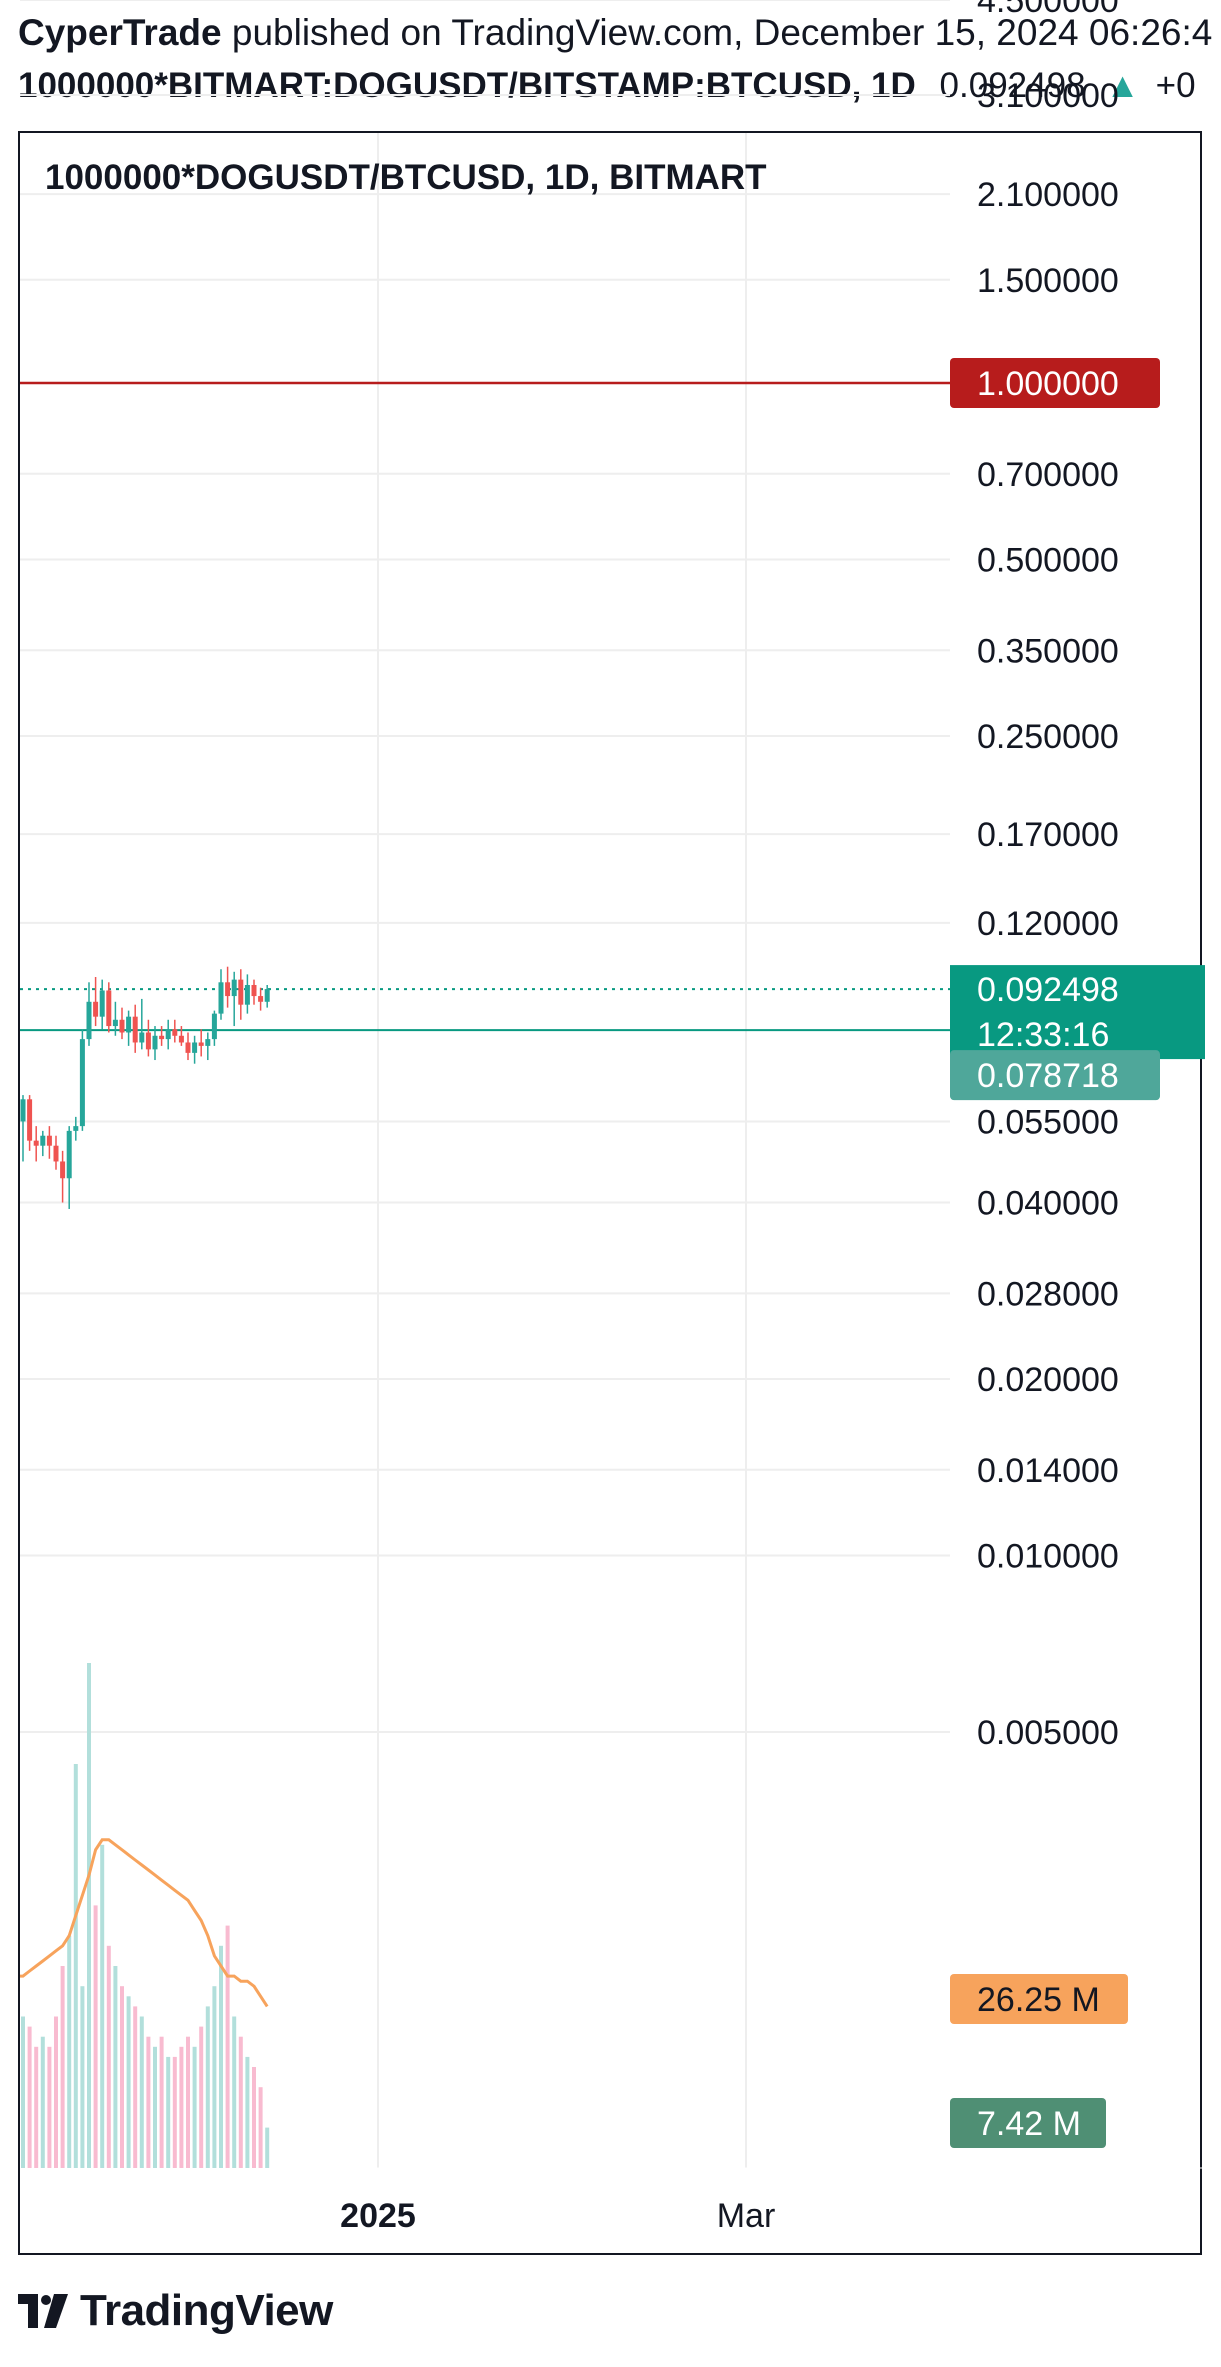 The image size is (1221, 2367). What do you see at coordinates (406, 177) in the screenshot?
I see `chart-legend-title: 1000000*DOGUSDT/BTCUSD, 1D, BITMART` at bounding box center [406, 177].